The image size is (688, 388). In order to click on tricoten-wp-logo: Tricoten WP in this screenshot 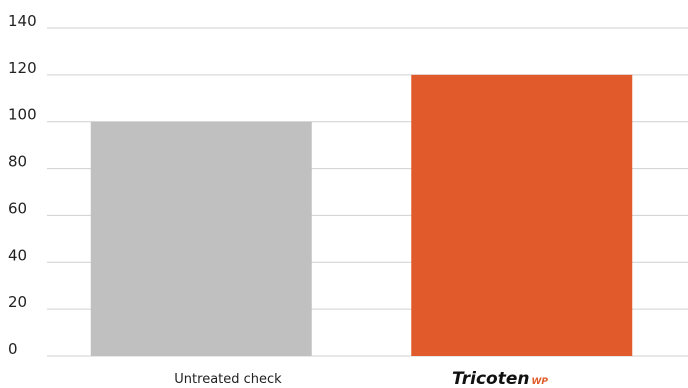, I will do `click(500, 378)`.